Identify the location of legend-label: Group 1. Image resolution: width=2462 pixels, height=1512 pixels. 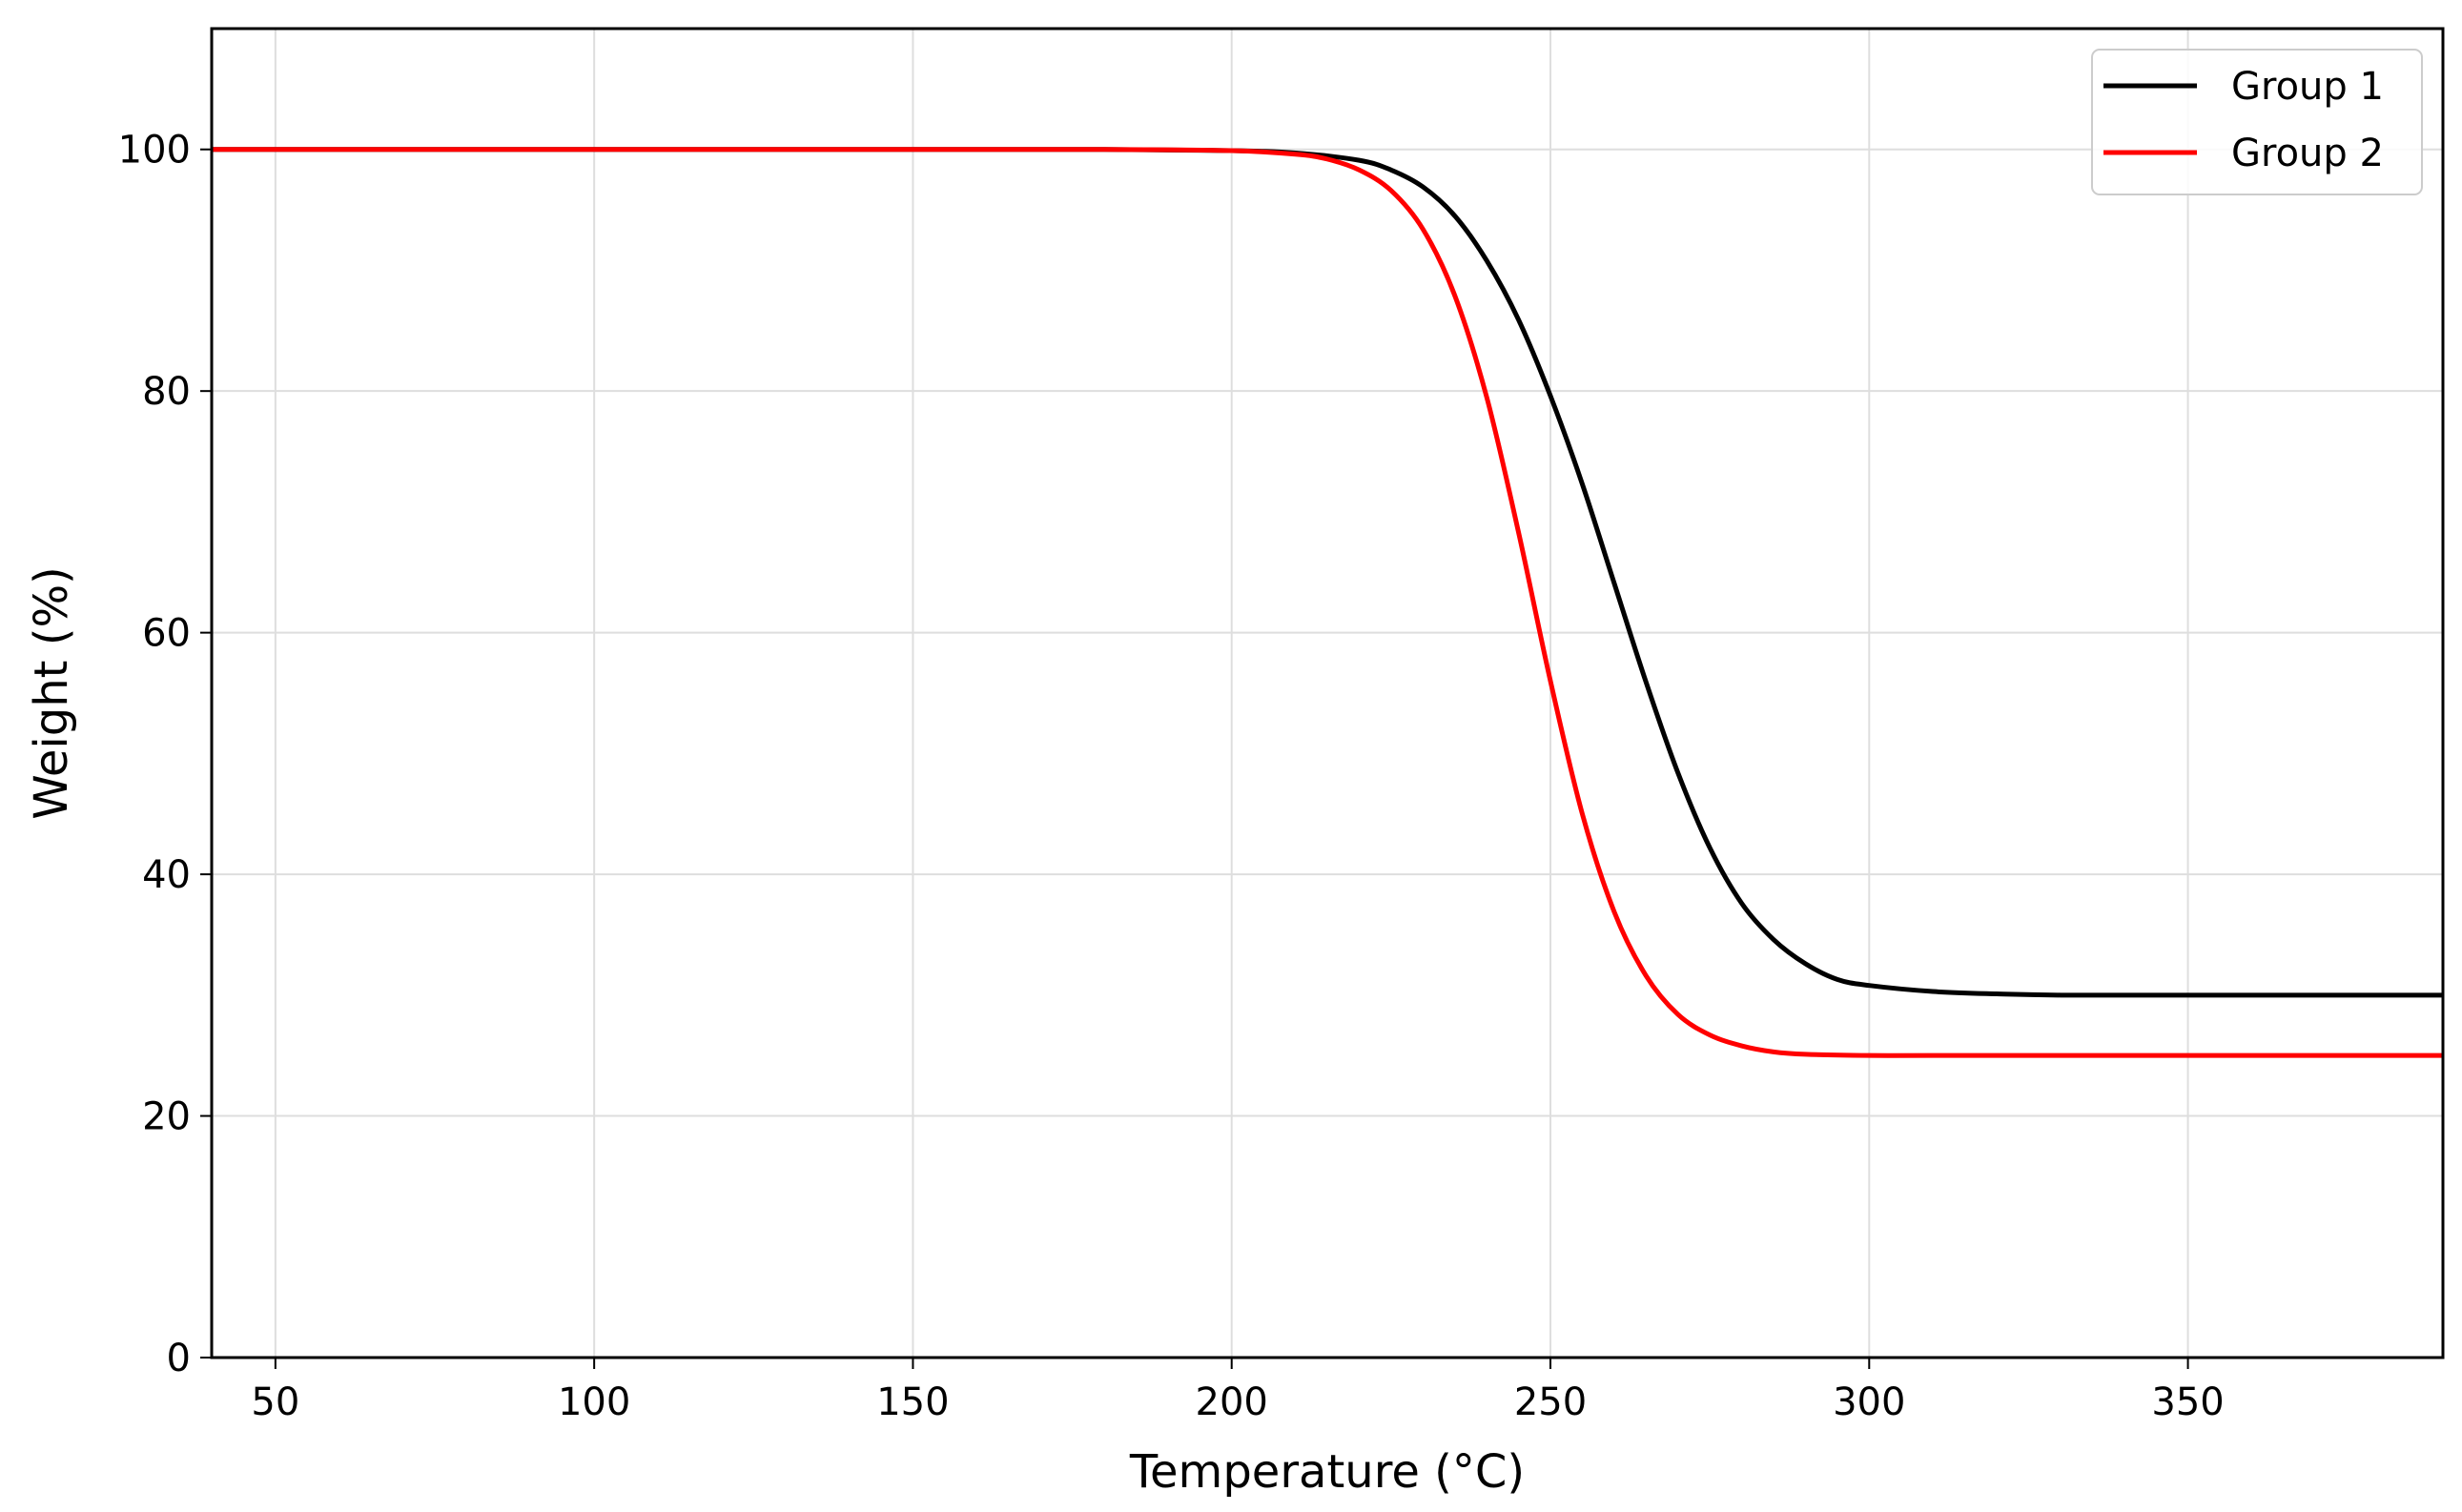
(2307, 87).